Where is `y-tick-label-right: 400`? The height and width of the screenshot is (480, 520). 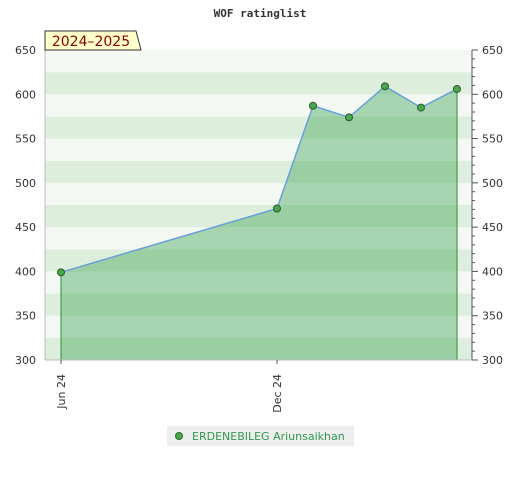 y-tick-label-right: 400 is located at coordinates (492, 271).